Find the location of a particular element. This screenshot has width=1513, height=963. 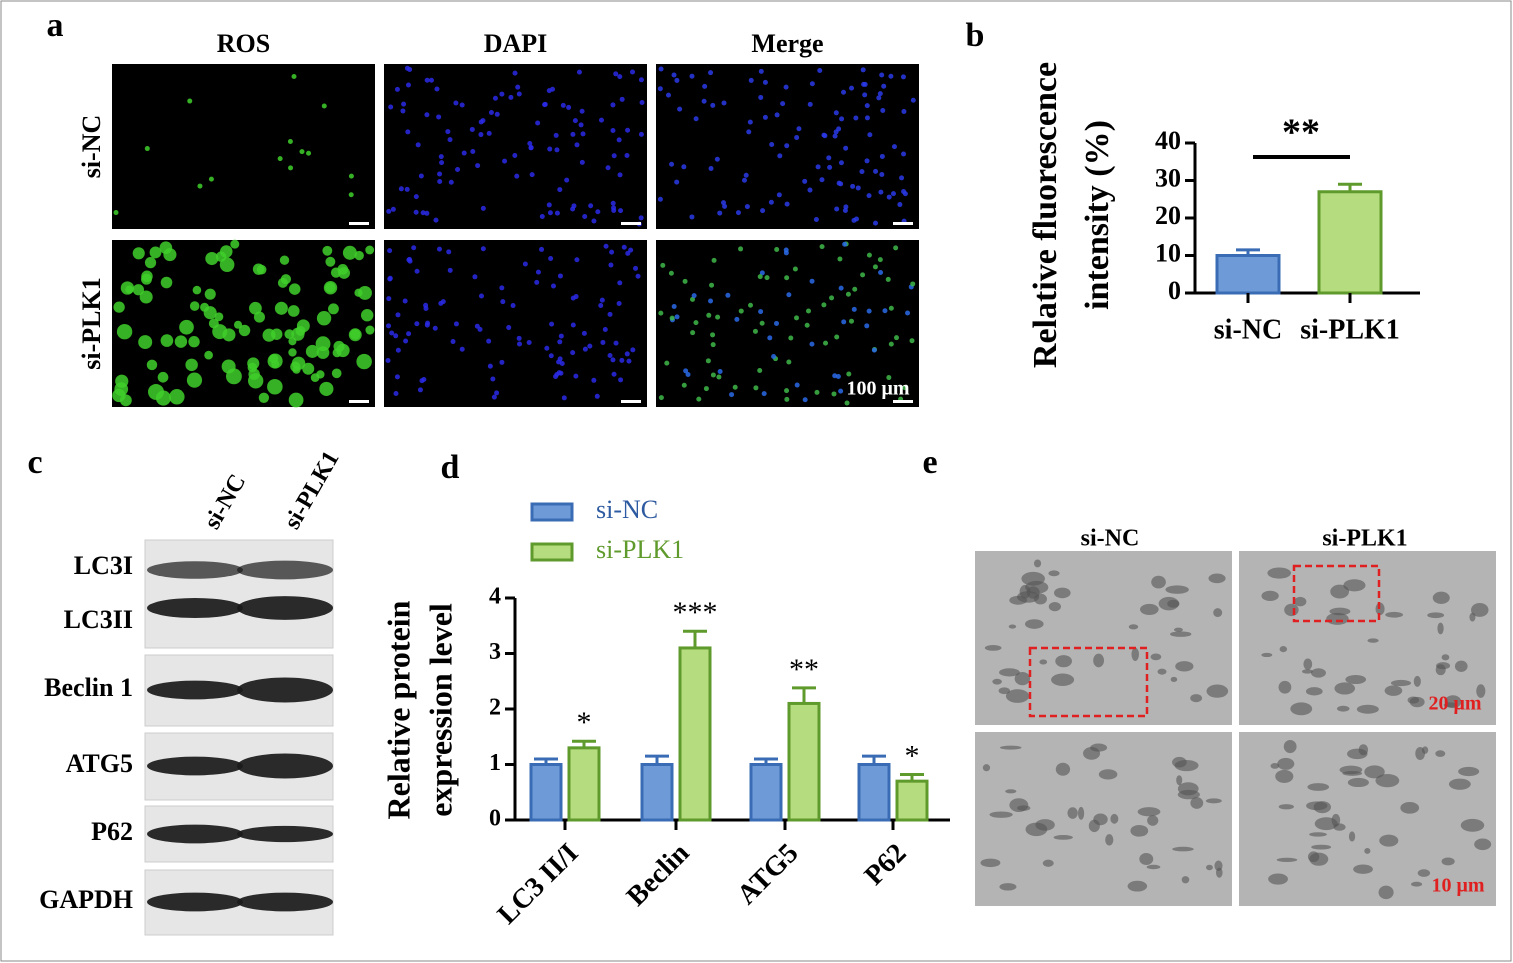

panel-label: b is located at coordinates (975, 35).